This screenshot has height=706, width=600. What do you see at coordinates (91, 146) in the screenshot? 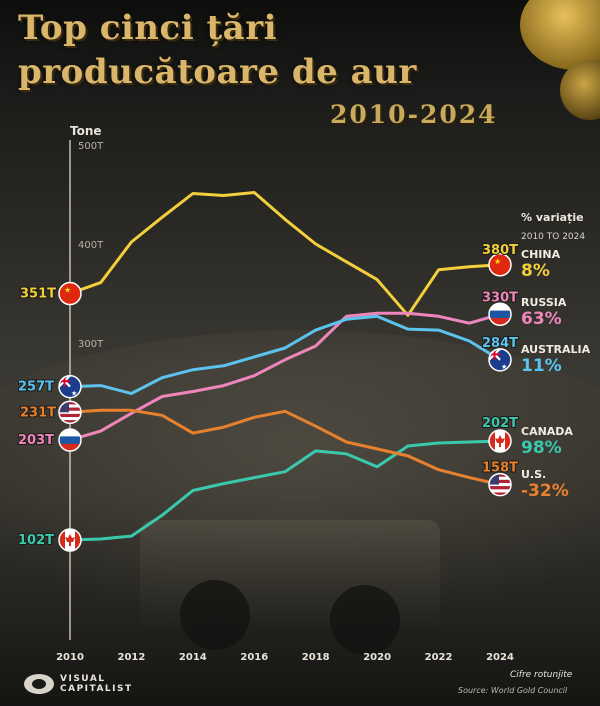
I see `y-tick-label: 500T` at bounding box center [91, 146].